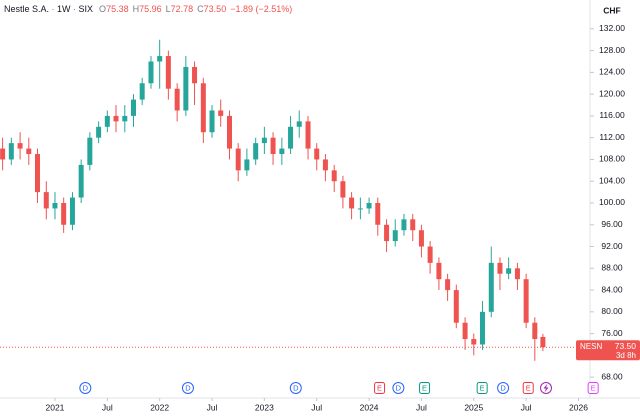  Describe the element at coordinates (612, 50) in the screenshot. I see `y-tick-label: 128.00` at that location.